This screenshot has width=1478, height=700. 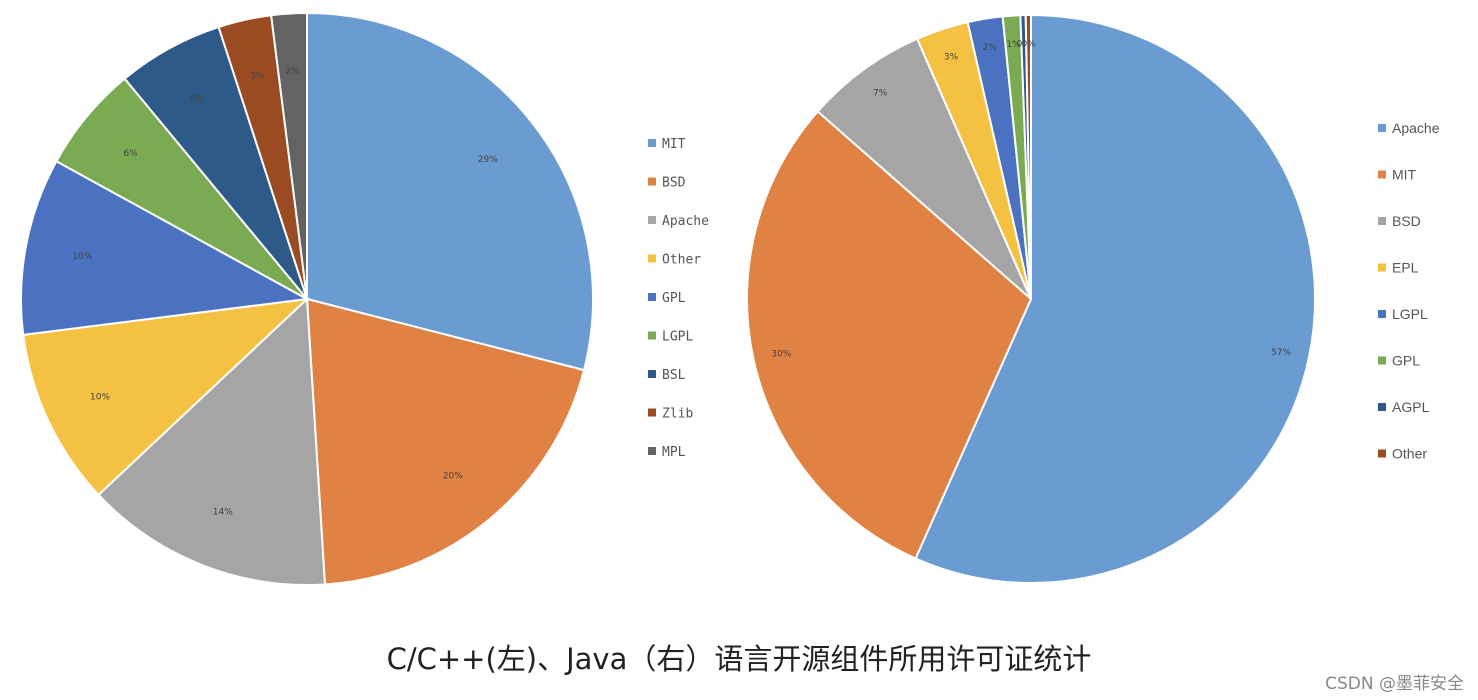 What do you see at coordinates (674, 452) in the screenshot?
I see `legend-label-mpl: MPL` at bounding box center [674, 452].